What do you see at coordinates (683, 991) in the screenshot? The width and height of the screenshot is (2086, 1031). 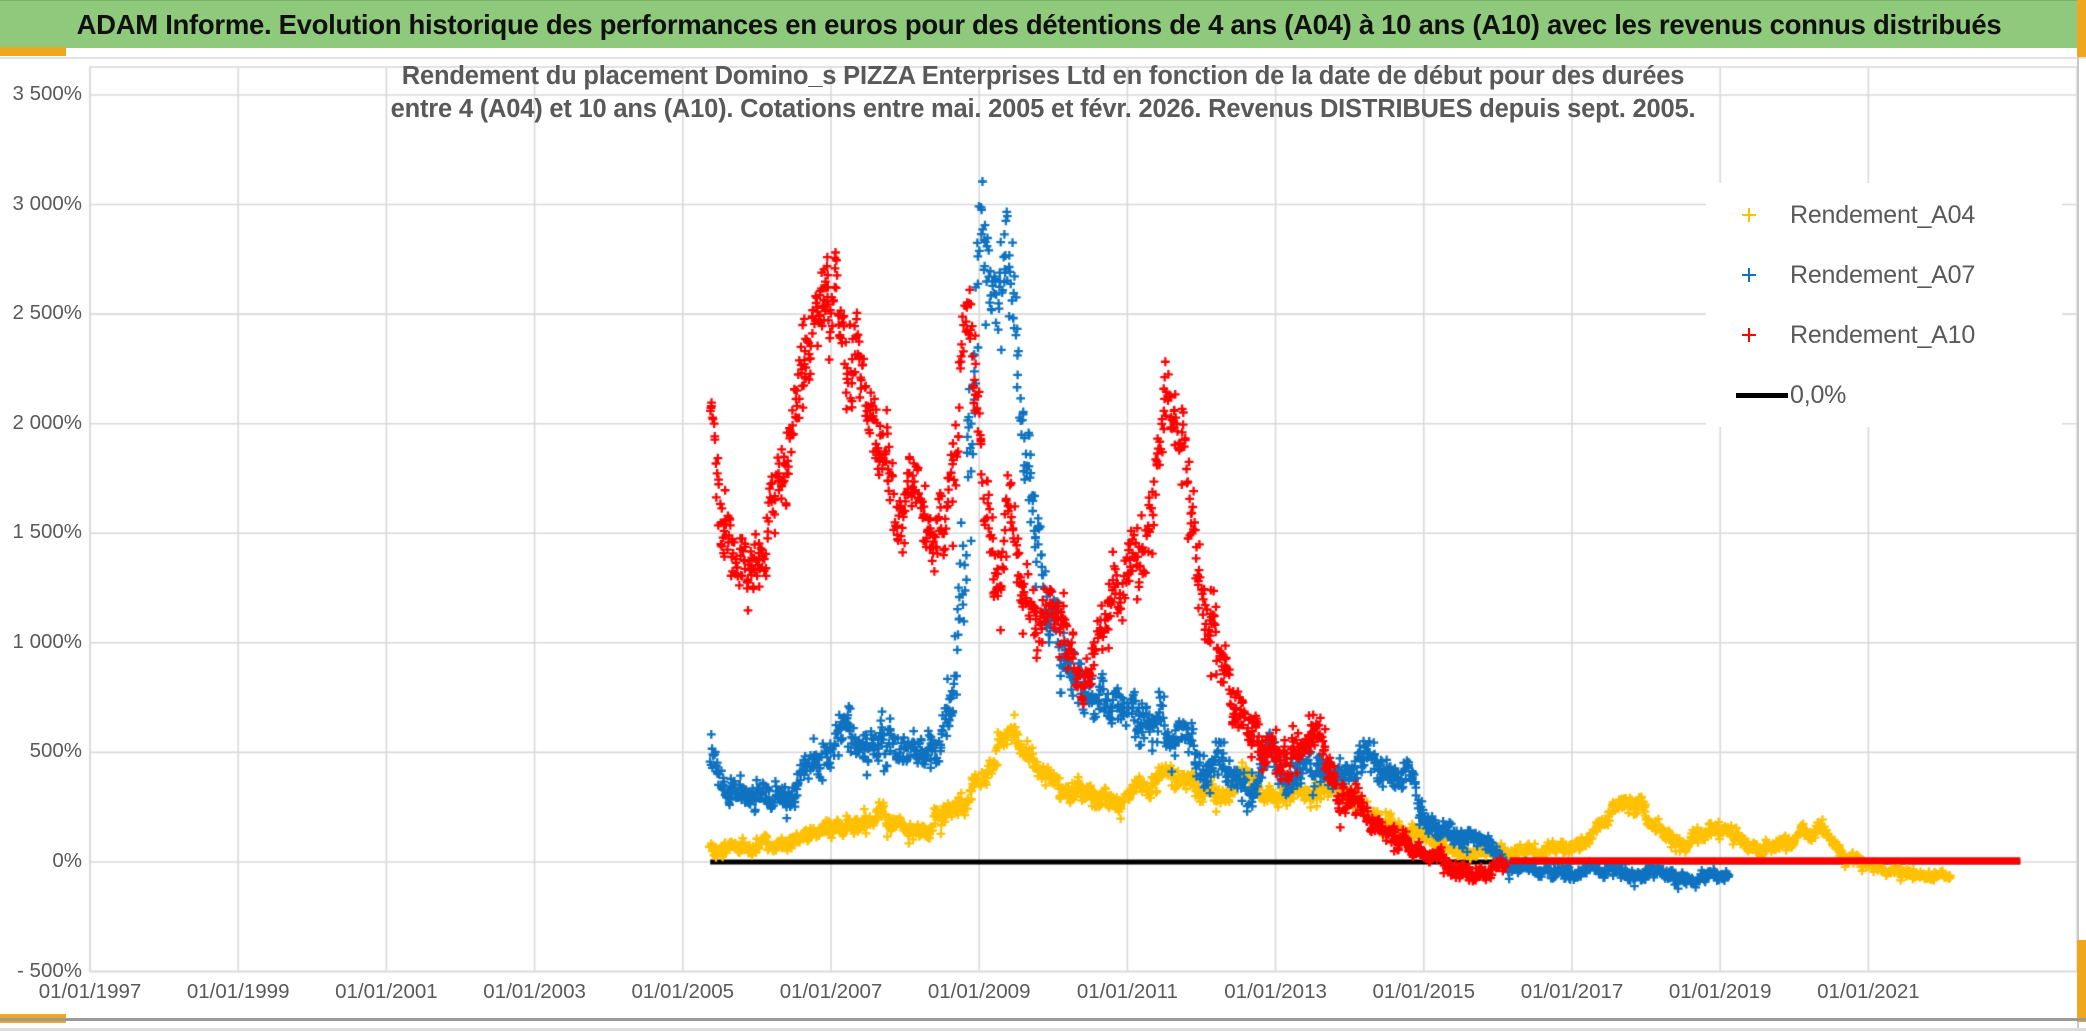 I see `x-axis-tick-label: 01/01/2005` at bounding box center [683, 991].